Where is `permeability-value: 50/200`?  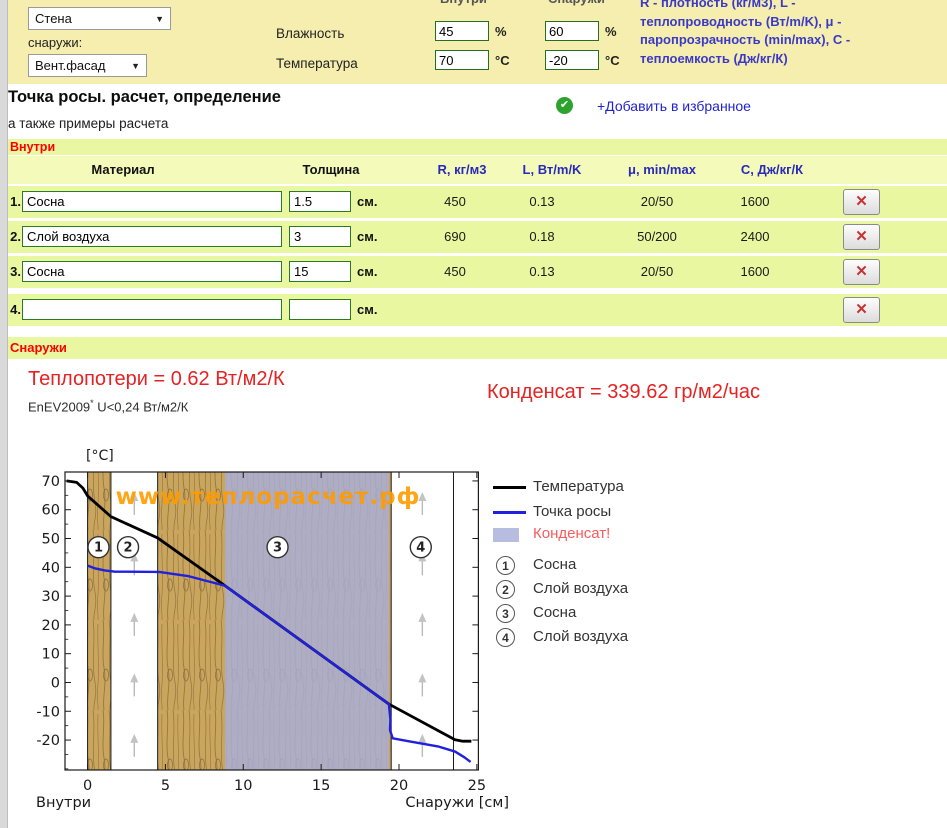
permeability-value: 50/200 is located at coordinates (657, 236).